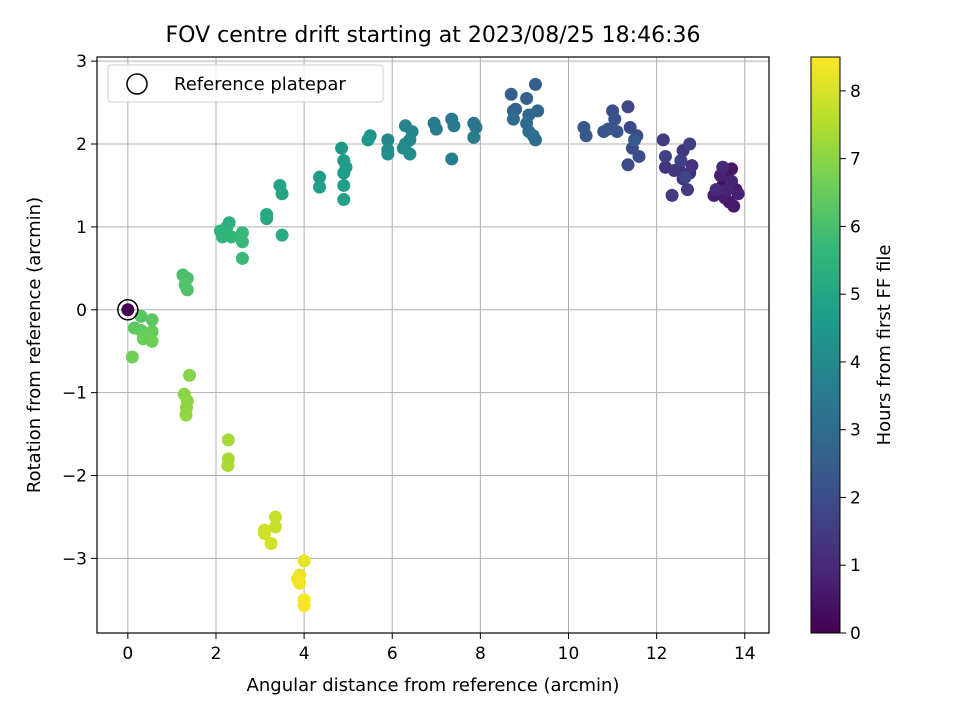 The image size is (960, 720). I want to click on y-tick-label: 0, so click(81, 311).